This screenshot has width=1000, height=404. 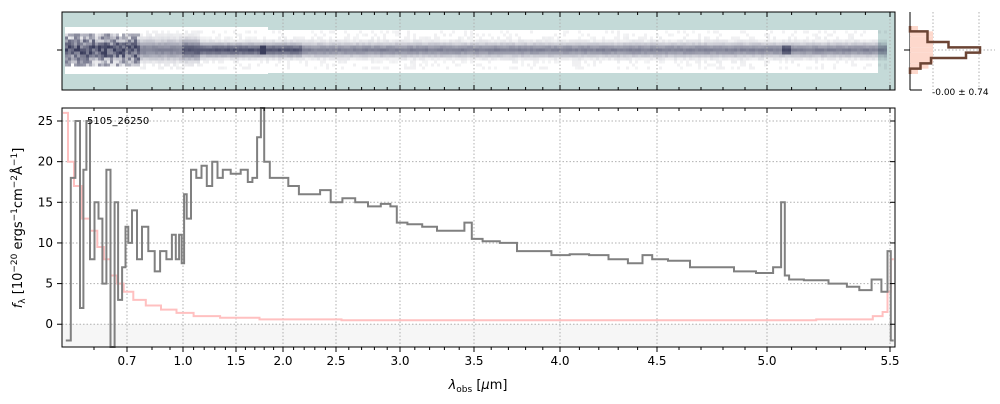 I want to click on axis-label-part: ], so click(x=18, y=150).